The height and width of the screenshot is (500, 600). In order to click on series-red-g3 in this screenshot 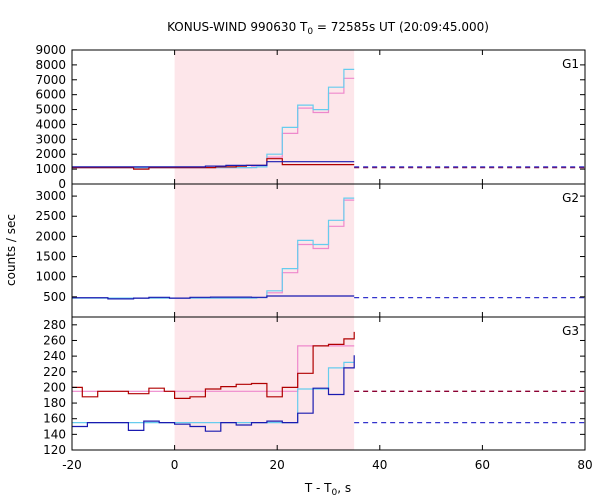, I will do `click(213, 365)`.